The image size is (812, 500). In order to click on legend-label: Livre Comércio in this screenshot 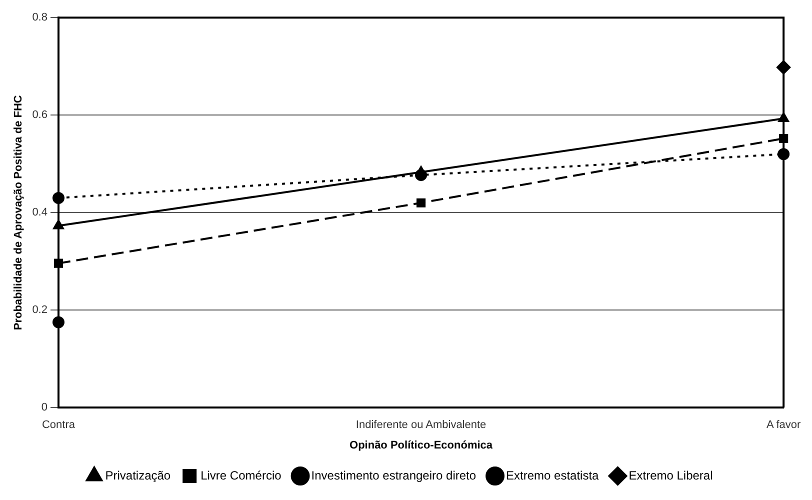, I will do `click(241, 475)`.